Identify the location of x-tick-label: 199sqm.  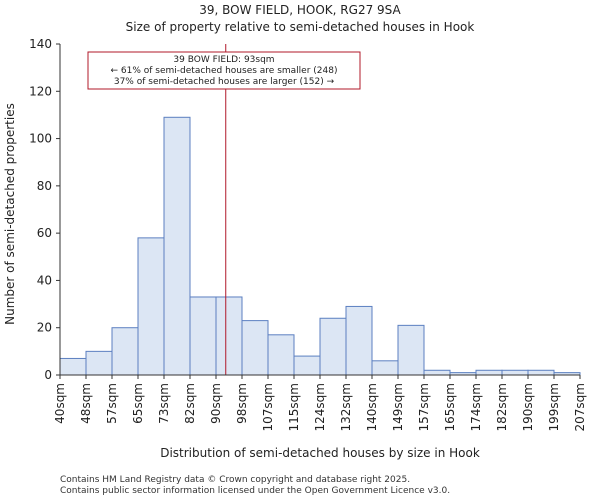
(554, 407).